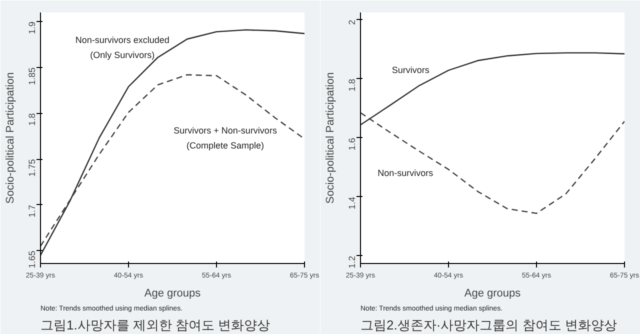  Describe the element at coordinates (32, 211) in the screenshot. I see `y-tick-label: 1.7` at that location.